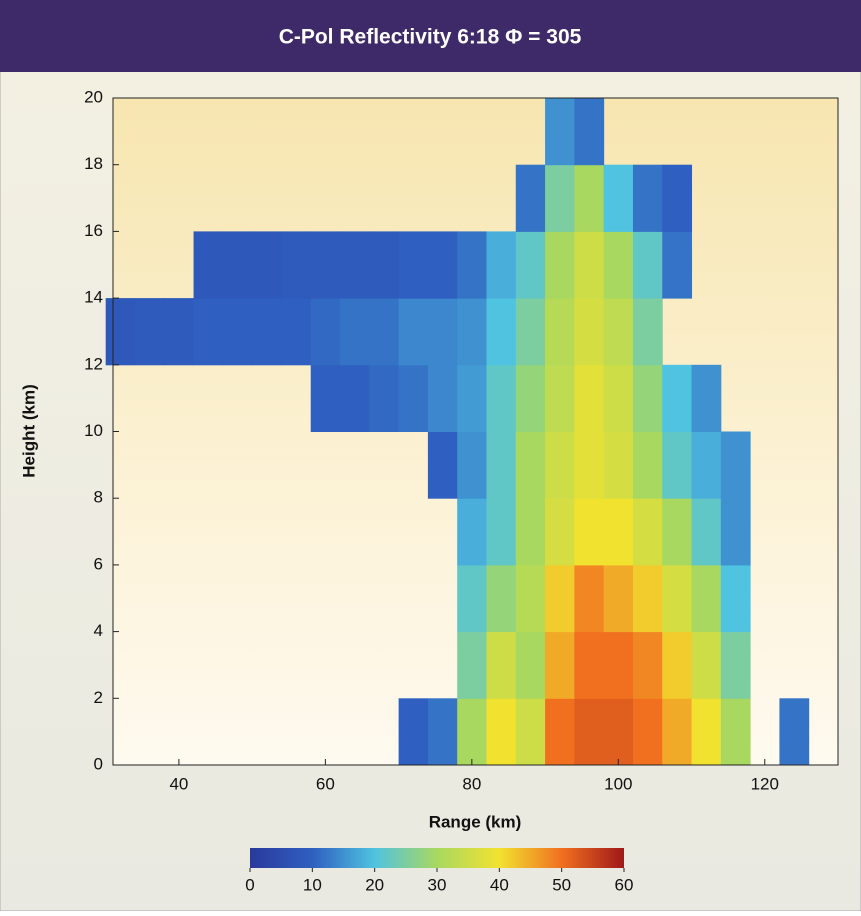  I want to click on x-tick-label: 120, so click(765, 783).